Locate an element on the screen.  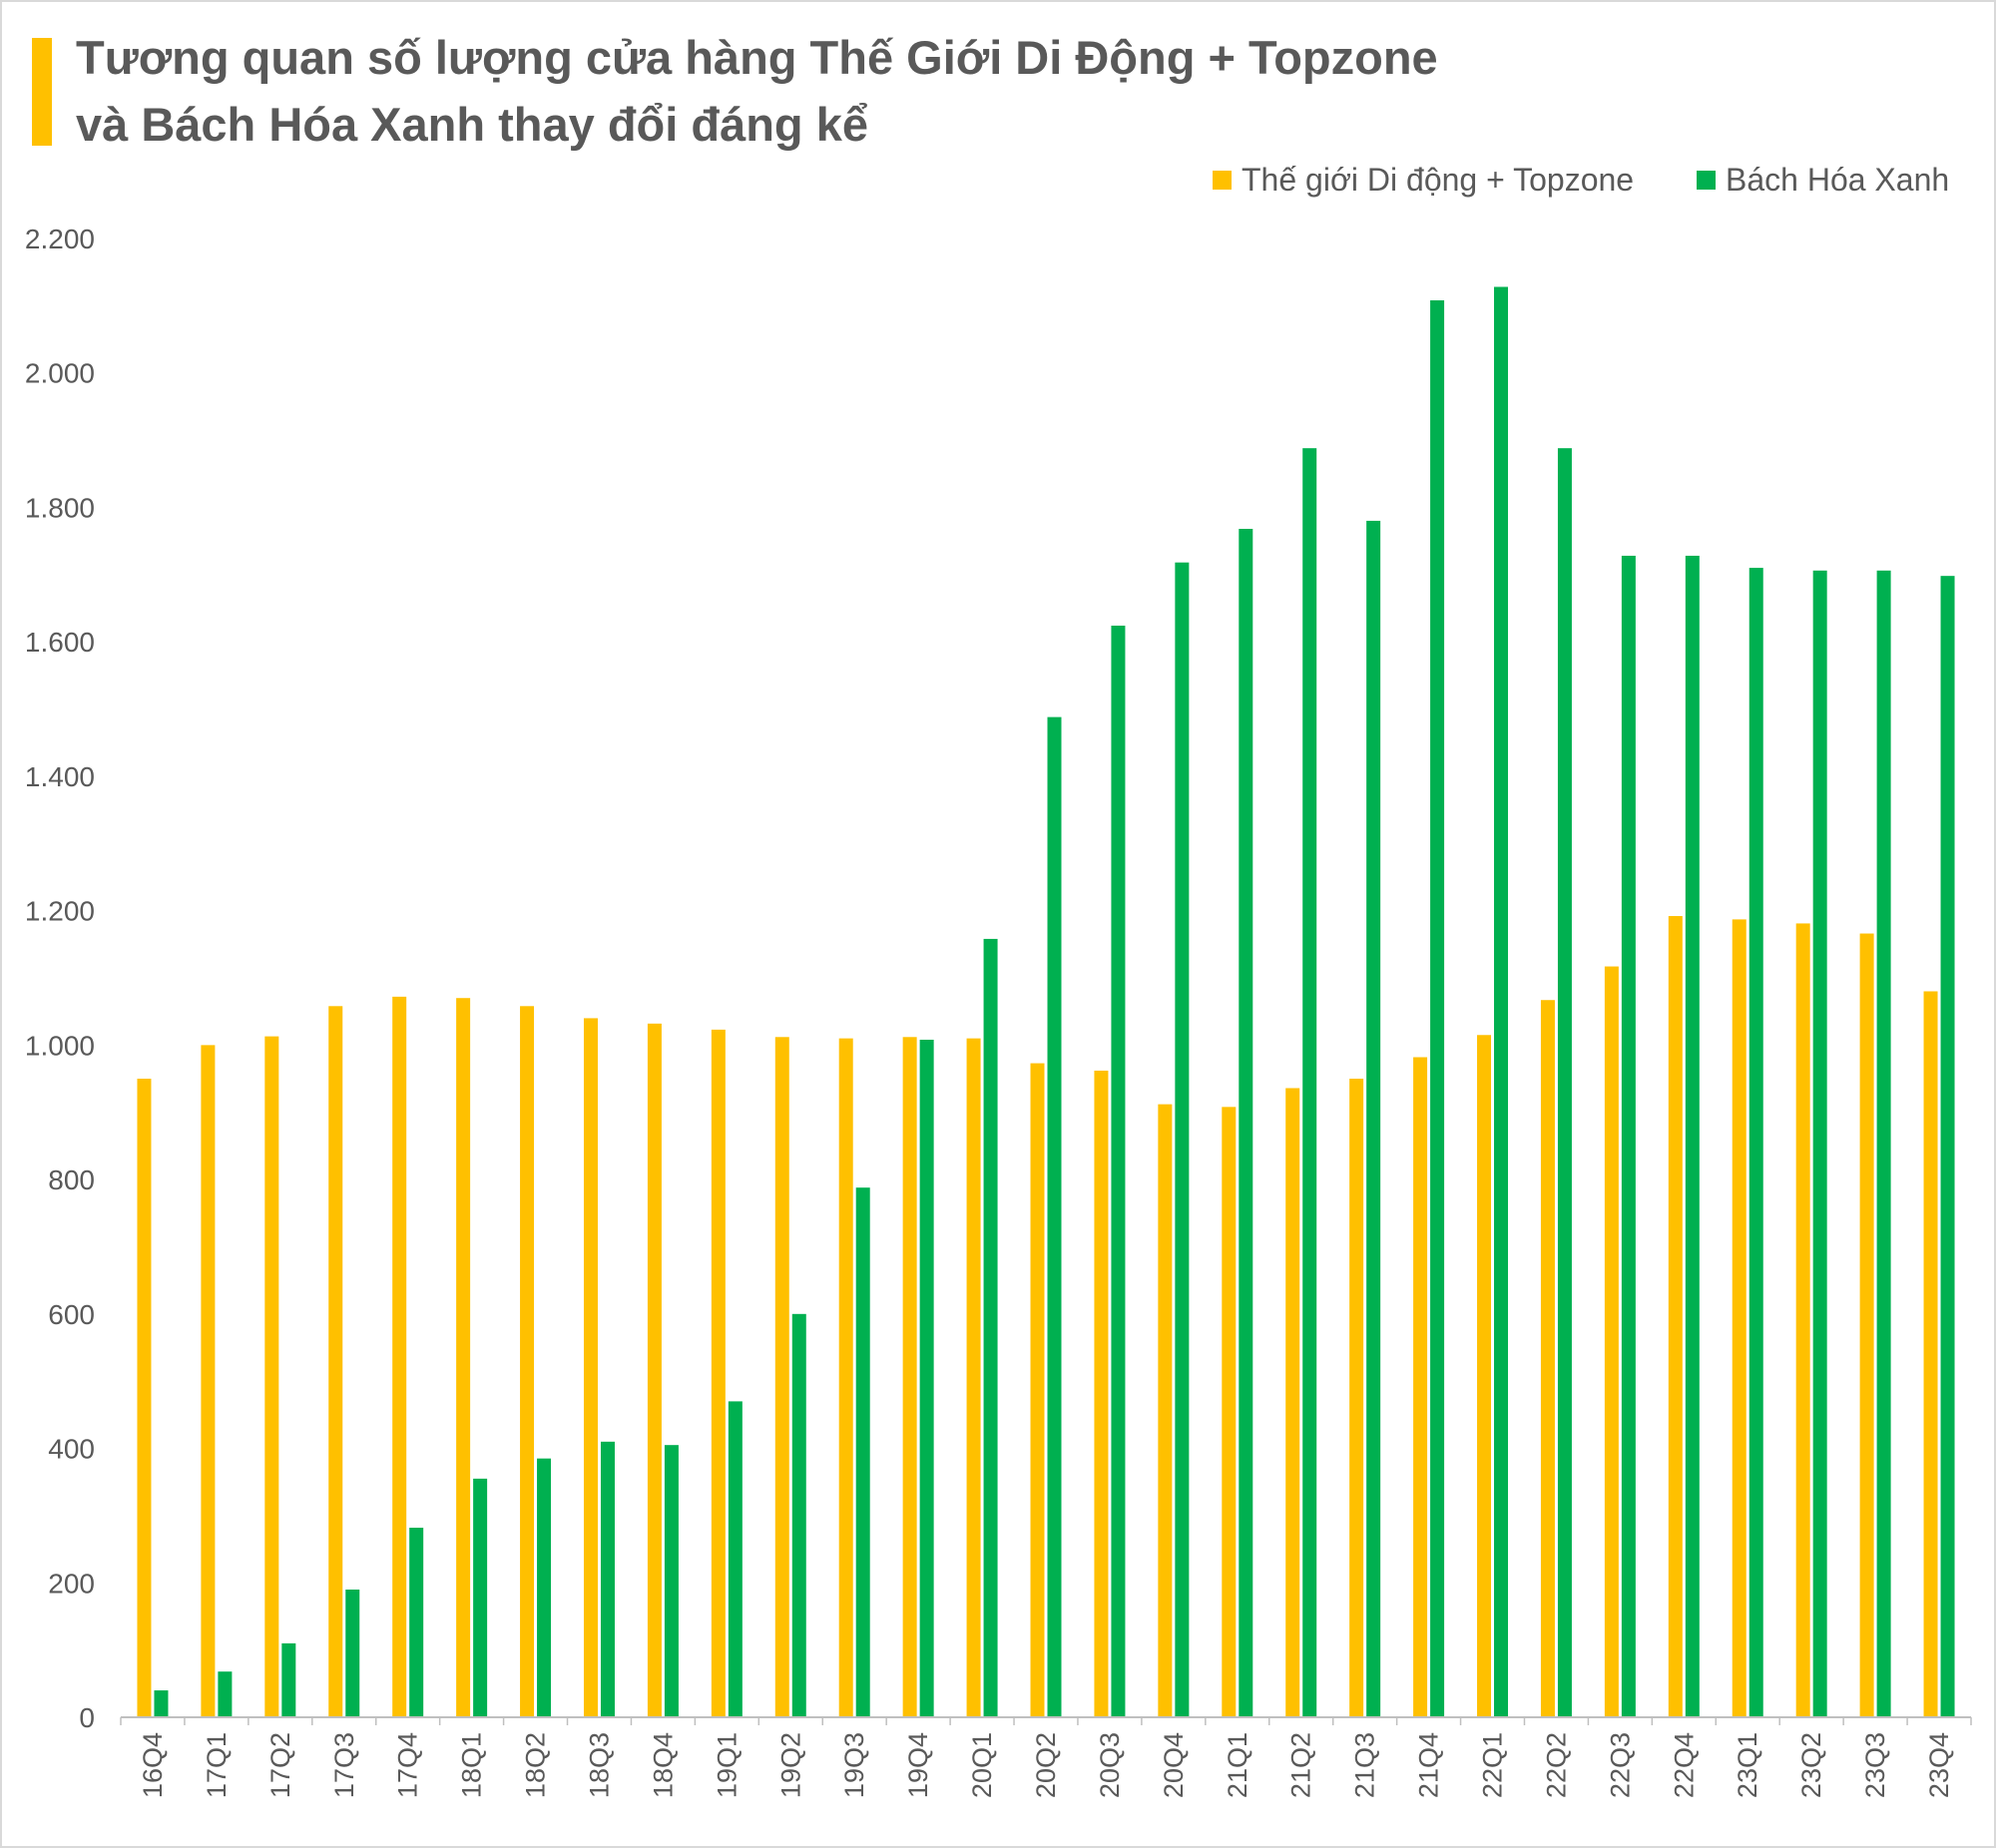
y-tick-label: 1.200 is located at coordinates (60, 912).